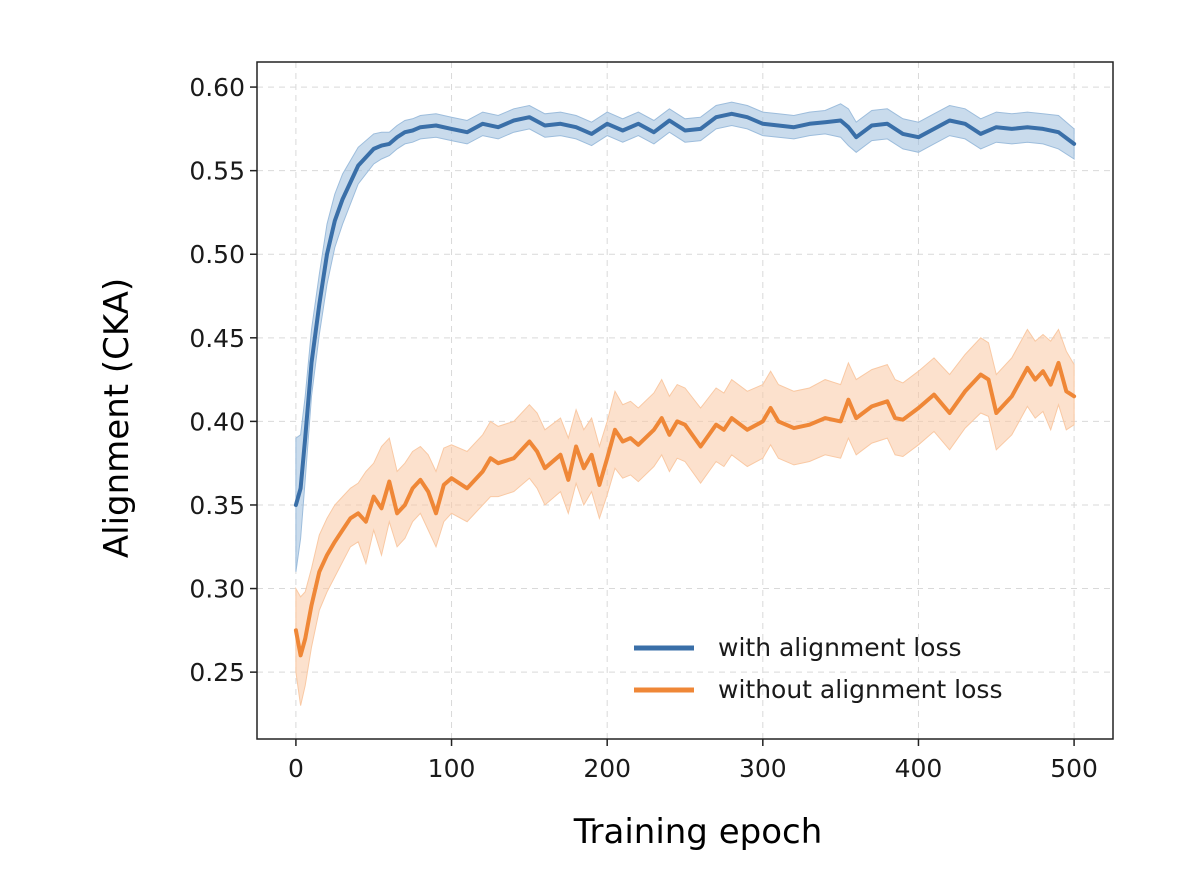  I want to click on y-tick-label-5: 0.50, so click(217, 254).